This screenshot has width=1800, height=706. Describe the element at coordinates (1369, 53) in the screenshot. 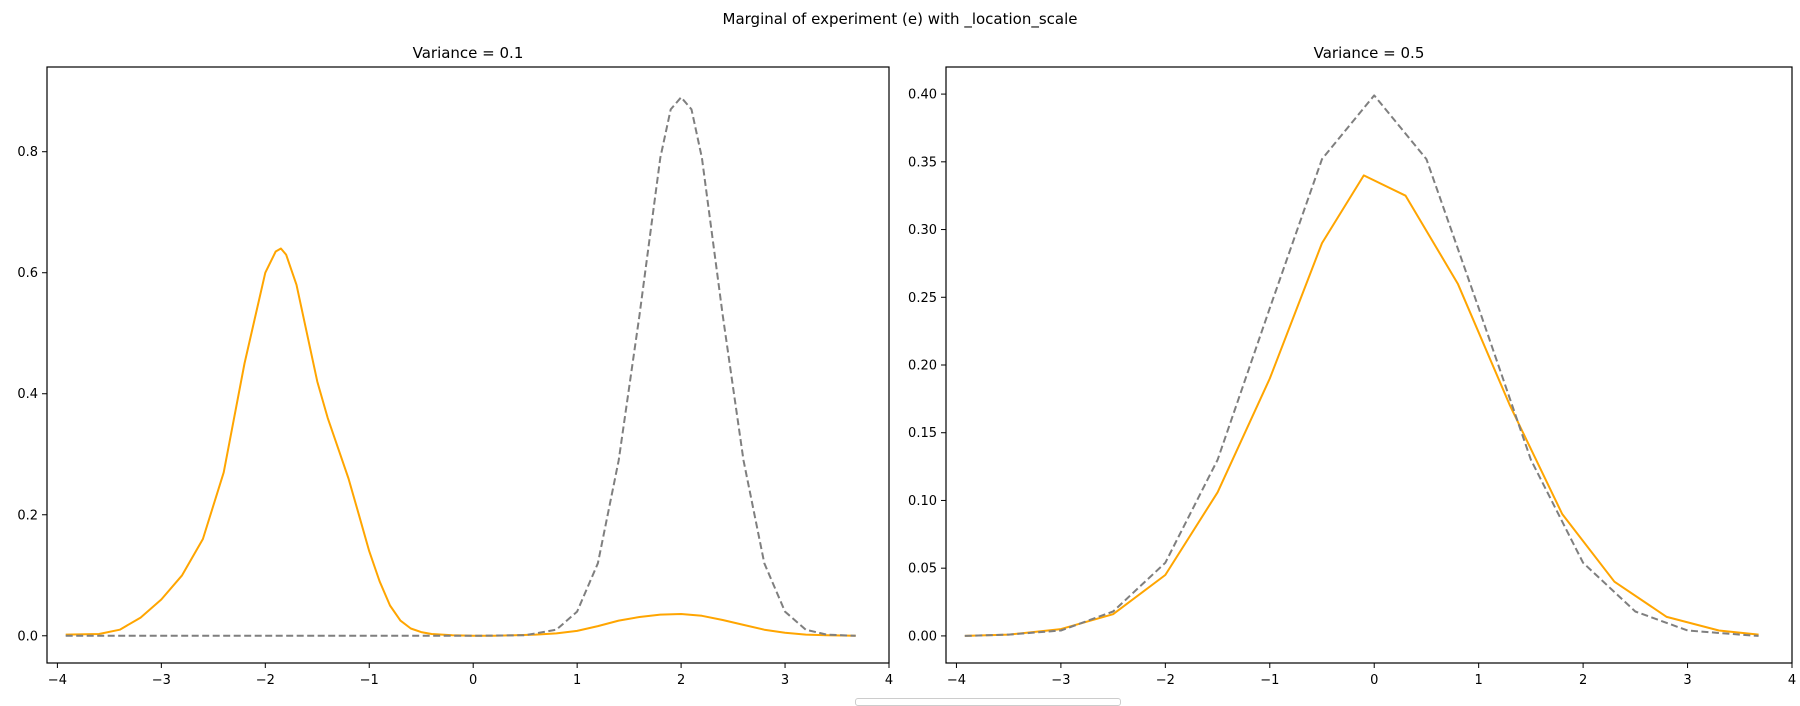

I see `subplot-title: Variance = 0.5` at that location.